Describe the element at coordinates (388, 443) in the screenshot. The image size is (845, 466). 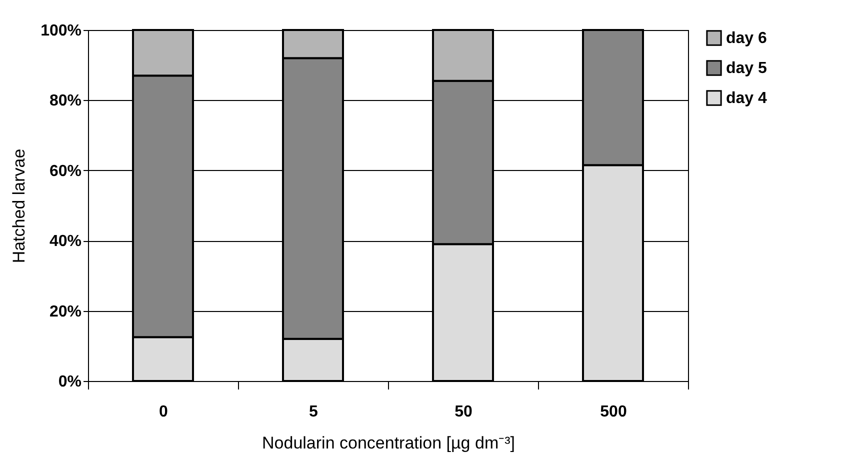
I see `x-axis-title: Nodularin concentration [µg dm⁻³]` at that location.